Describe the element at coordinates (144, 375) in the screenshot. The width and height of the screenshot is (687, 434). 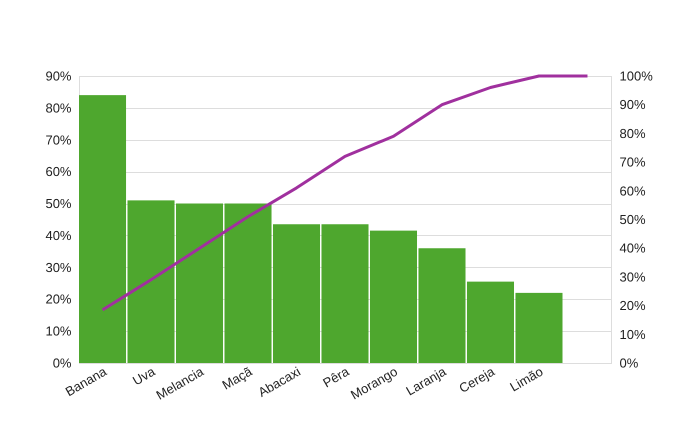
I see `x-tick-label: Uva` at that location.